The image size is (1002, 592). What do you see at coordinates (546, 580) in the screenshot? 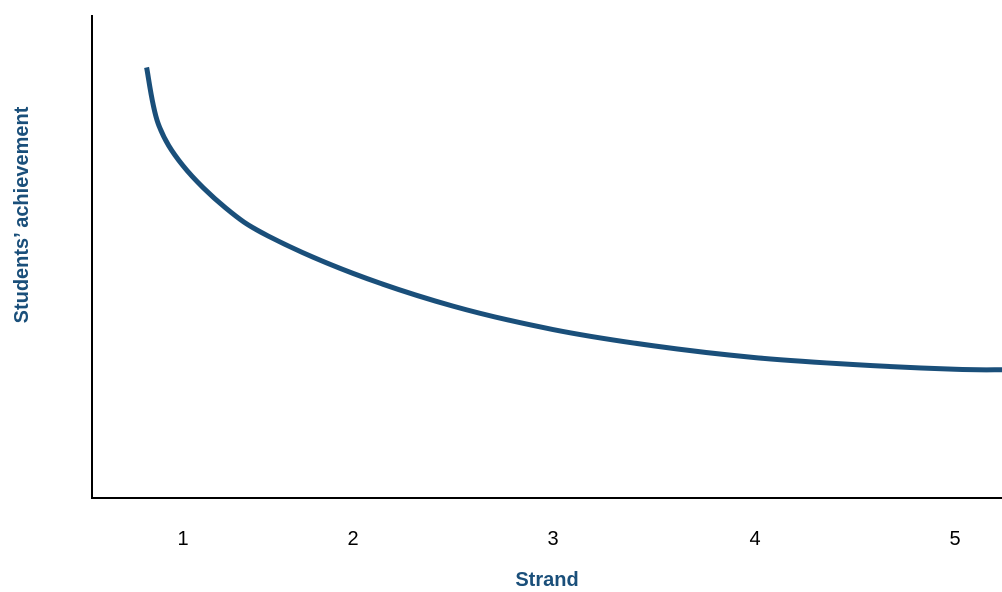
I see `x-axis-label: Strand` at bounding box center [546, 580].